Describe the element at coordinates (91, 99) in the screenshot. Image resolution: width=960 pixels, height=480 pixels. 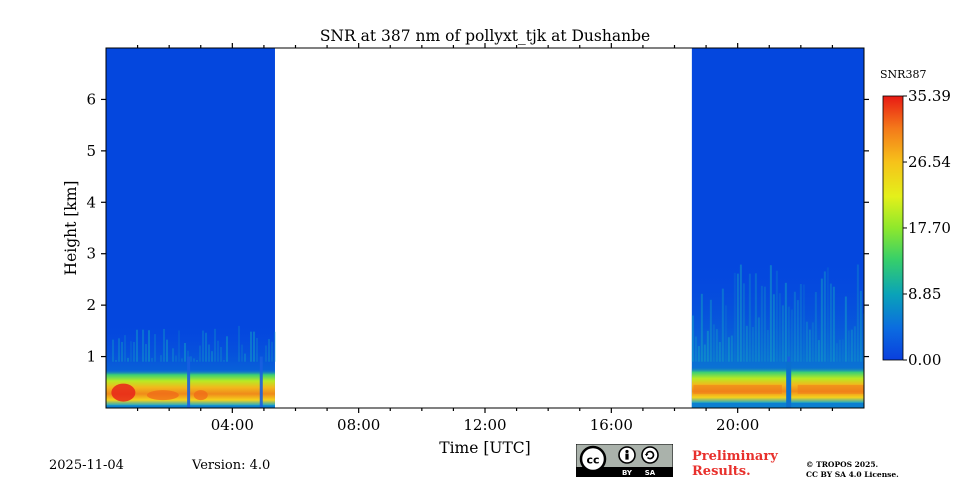
I see `y-tick-label: 6` at that location.